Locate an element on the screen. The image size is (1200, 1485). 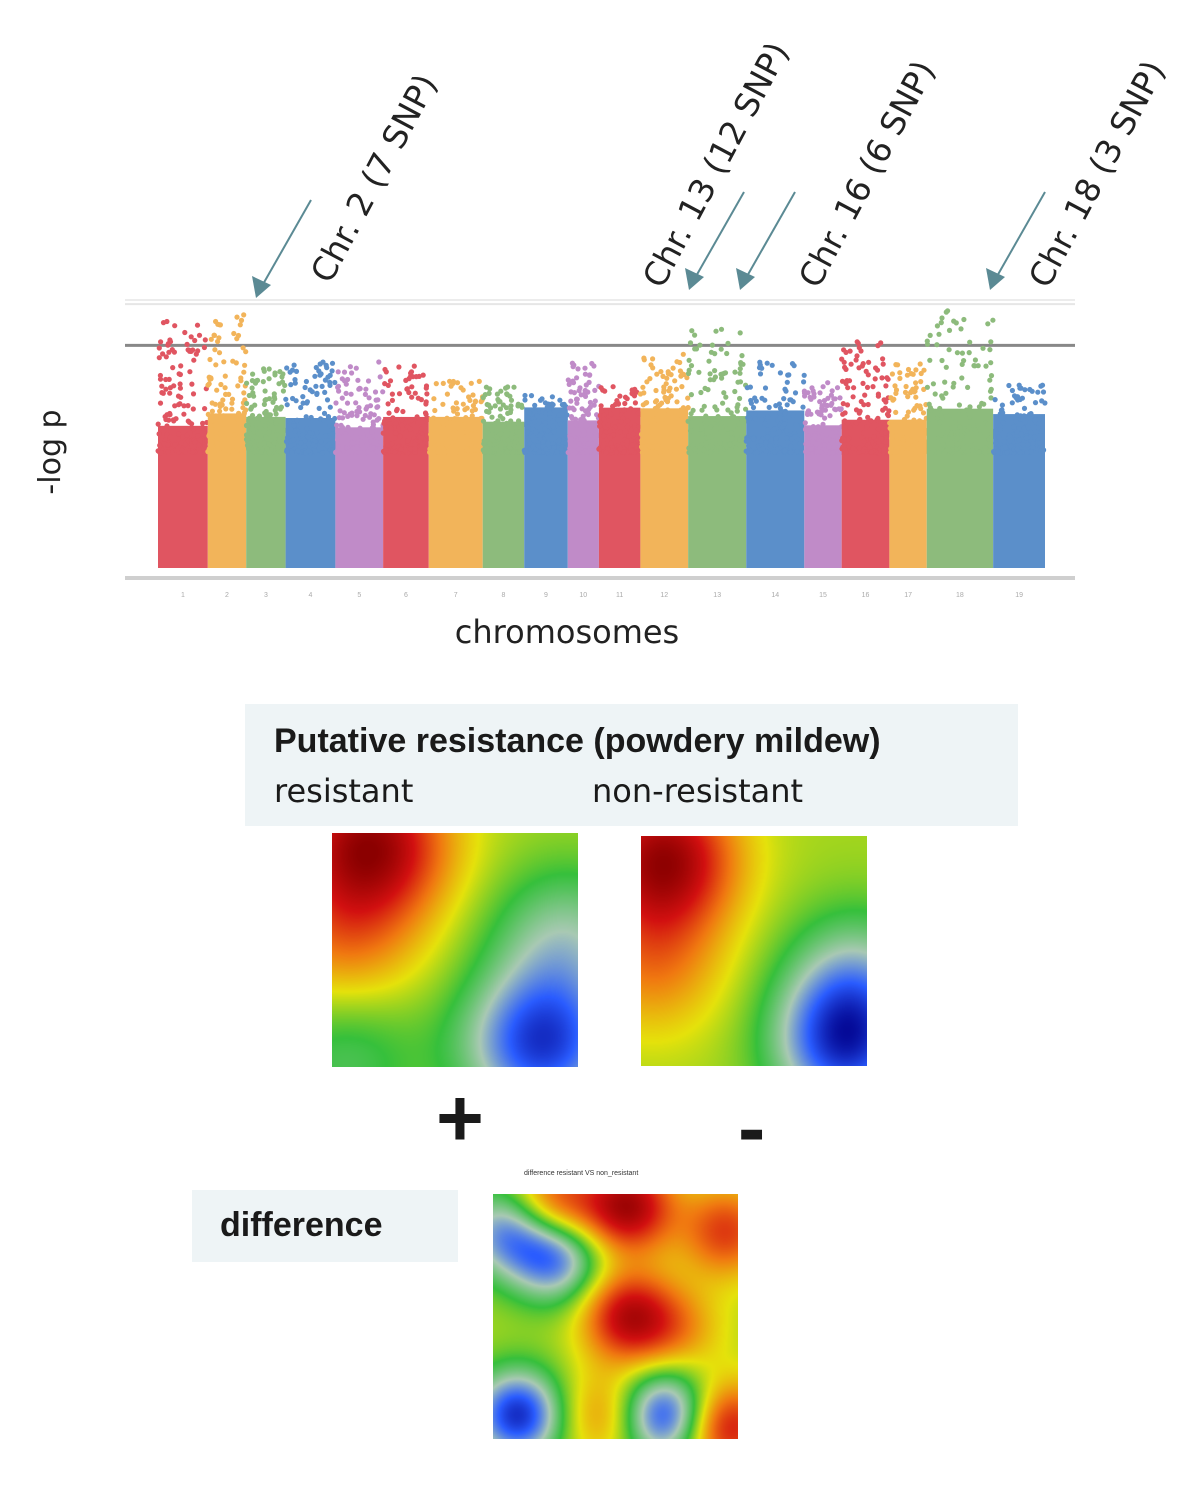
non-resistant-heatmap is located at coordinates (754, 951).